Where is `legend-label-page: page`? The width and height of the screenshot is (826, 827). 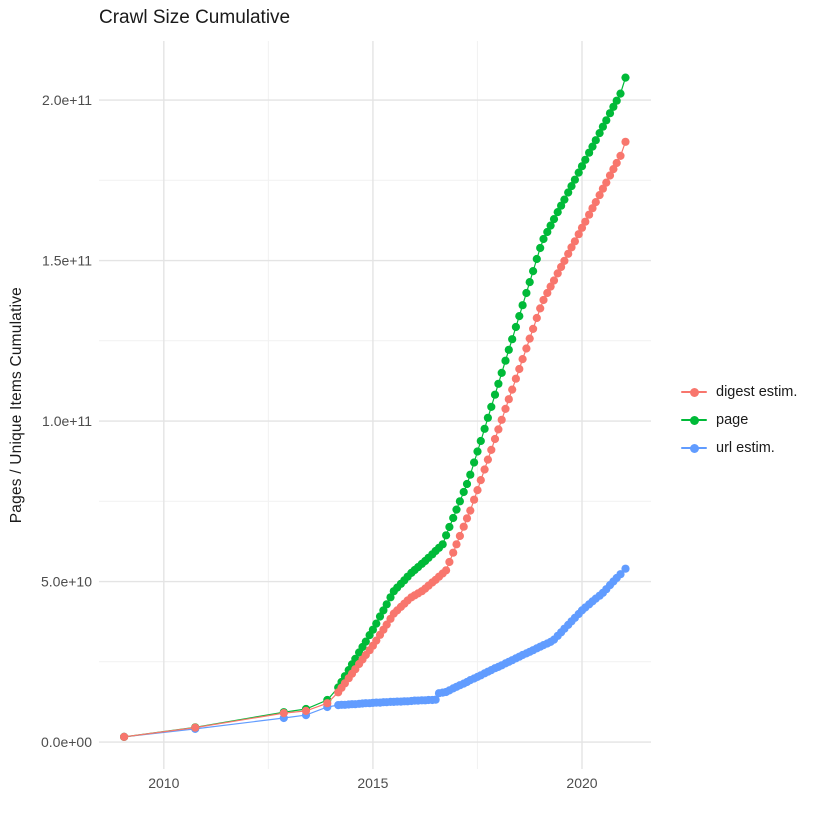
legend-label-page: page is located at coordinates (732, 420).